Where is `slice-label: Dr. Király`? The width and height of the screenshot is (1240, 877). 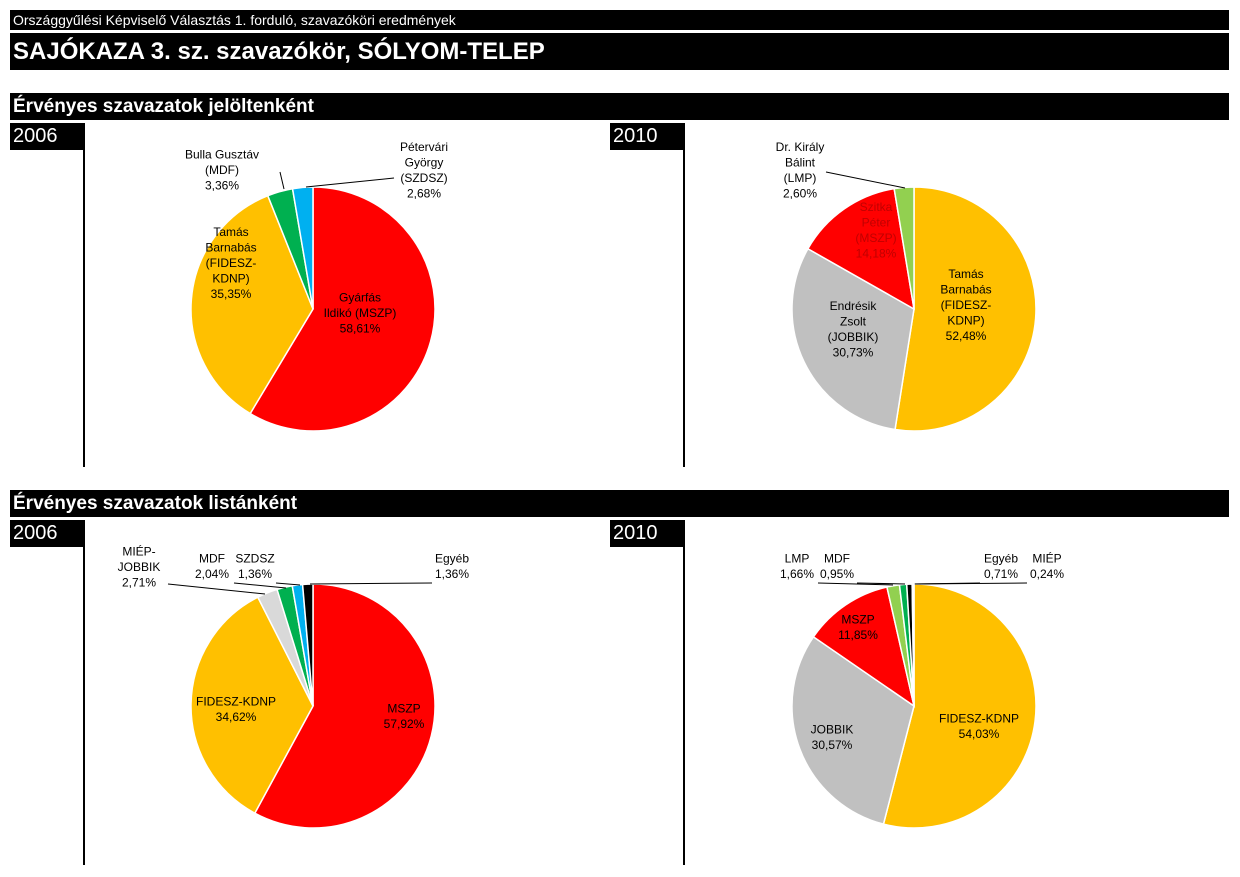 slice-label: Dr. Király is located at coordinates (800, 147).